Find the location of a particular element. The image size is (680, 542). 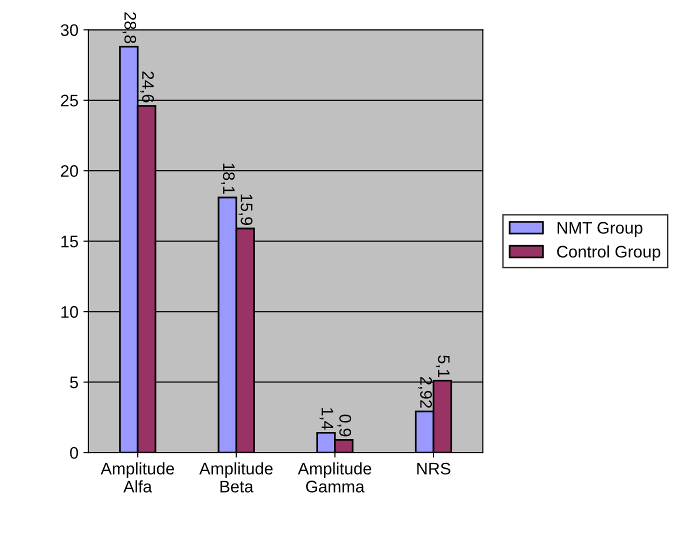

data-label: 28,8 is located at coordinates (129, 28).